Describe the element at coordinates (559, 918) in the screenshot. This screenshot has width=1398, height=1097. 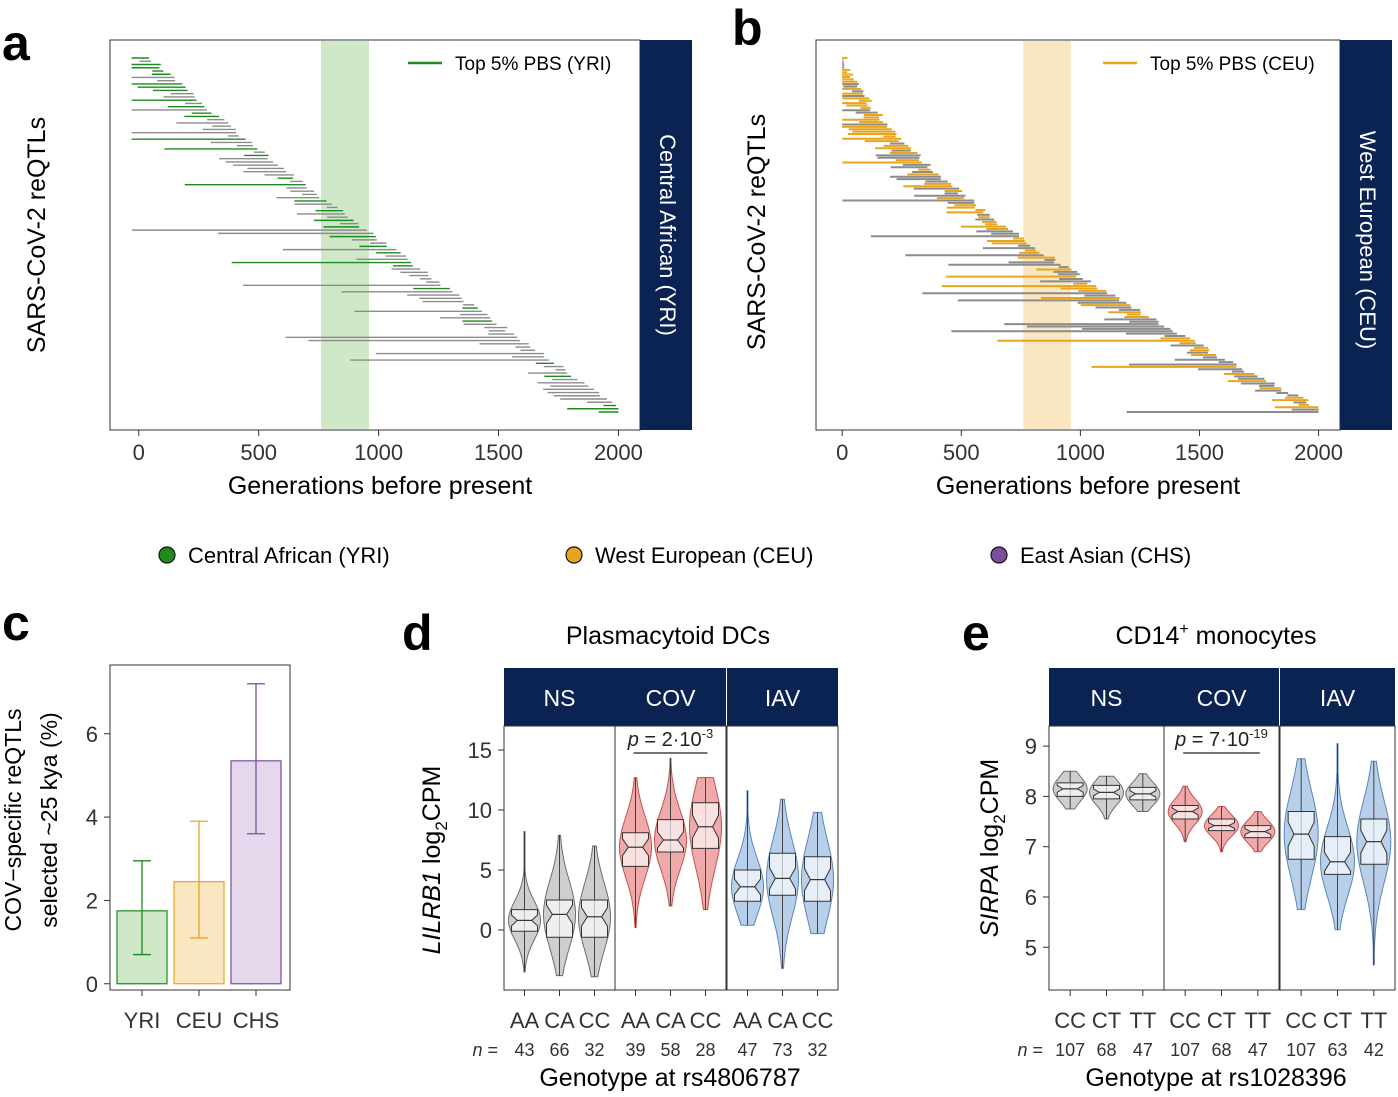
I see `box-ns-ca` at that location.